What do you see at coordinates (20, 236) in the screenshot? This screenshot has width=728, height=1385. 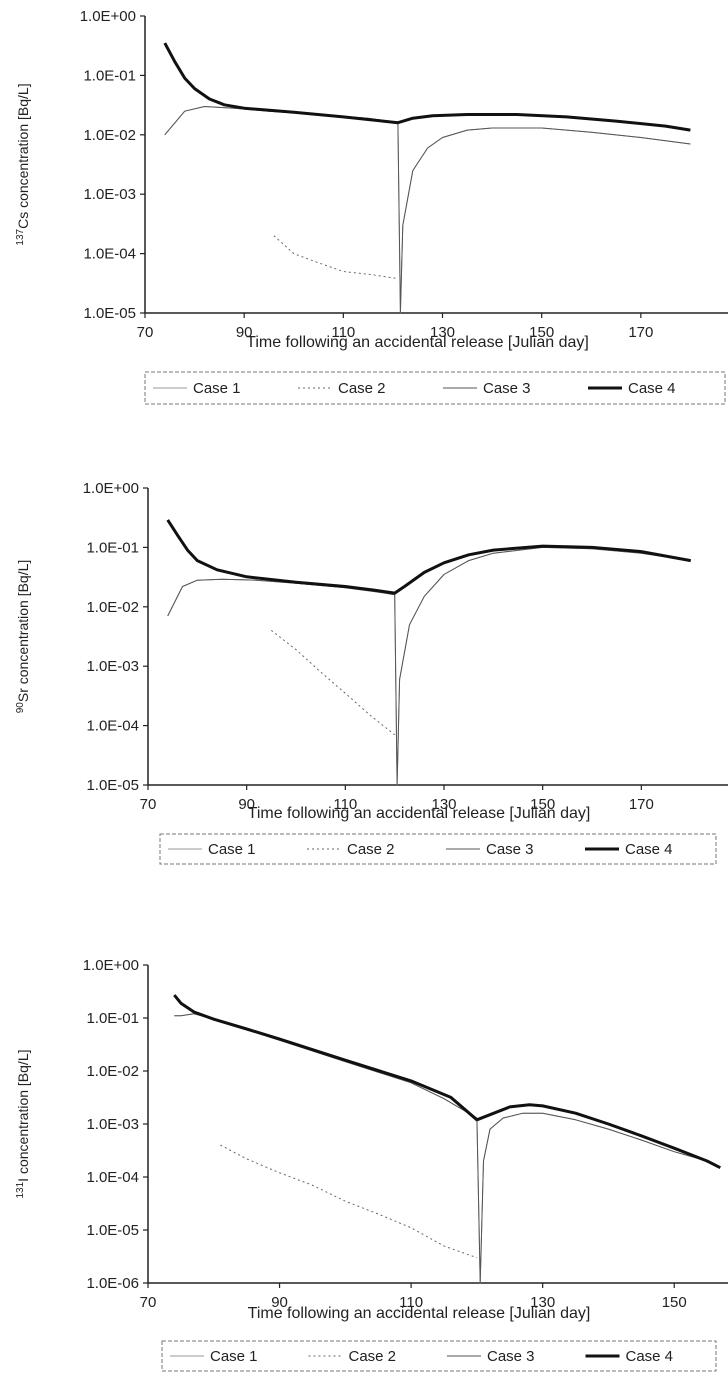 I see `y-axis-label-isotope: 137` at bounding box center [20, 236].